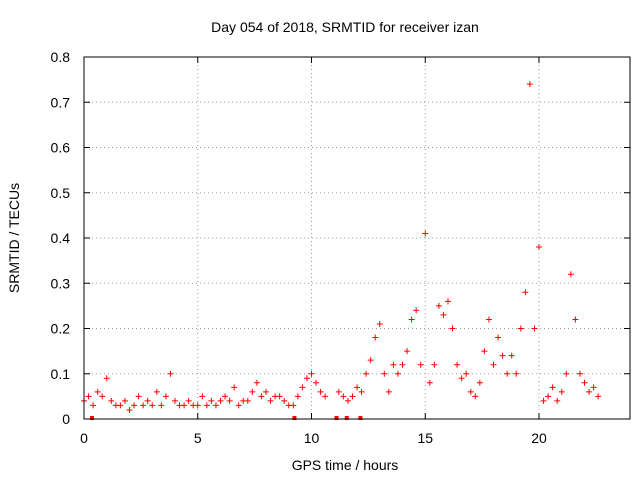 This screenshot has height=480, width=640. Describe the element at coordinates (61, 148) in the screenshot. I see `y-tick-label: 0.6` at that location.